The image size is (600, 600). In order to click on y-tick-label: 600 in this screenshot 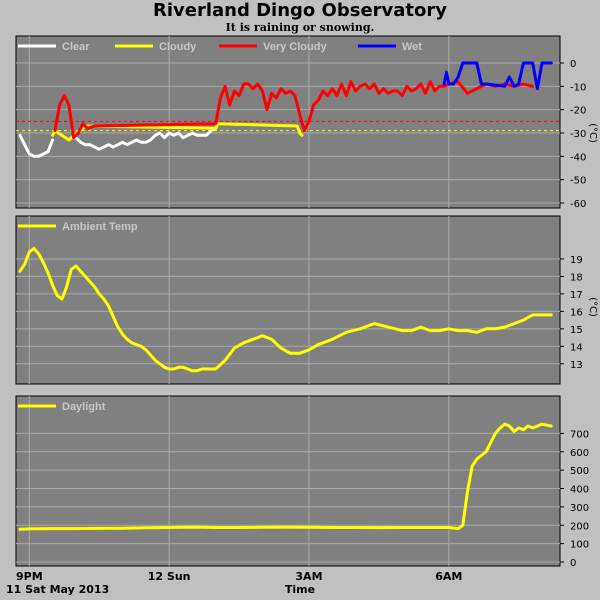, I will do `click(579, 453)`.